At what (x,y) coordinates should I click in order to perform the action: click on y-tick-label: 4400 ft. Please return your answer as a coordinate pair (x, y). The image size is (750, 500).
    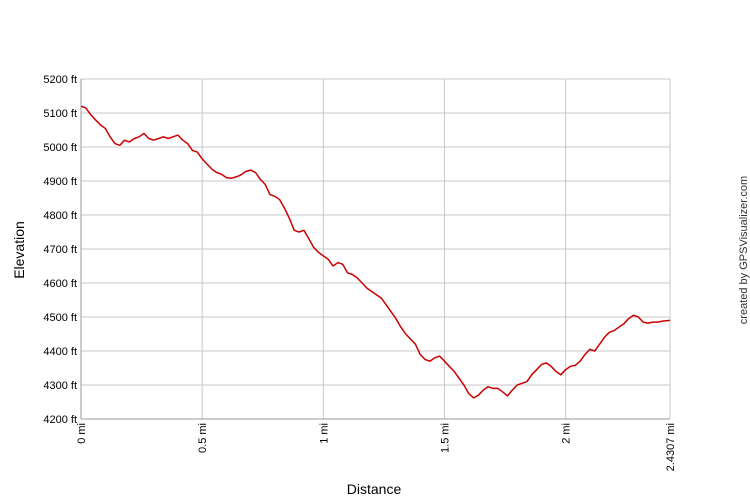
    Looking at the image, I should click on (60, 352).